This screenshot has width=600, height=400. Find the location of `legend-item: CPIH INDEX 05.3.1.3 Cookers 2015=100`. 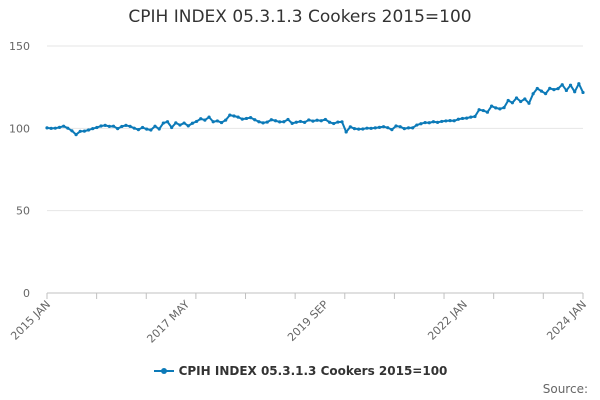

legend-item: CPIH INDEX 05.3.1.3 Cookers 2015=100 is located at coordinates (300, 371).